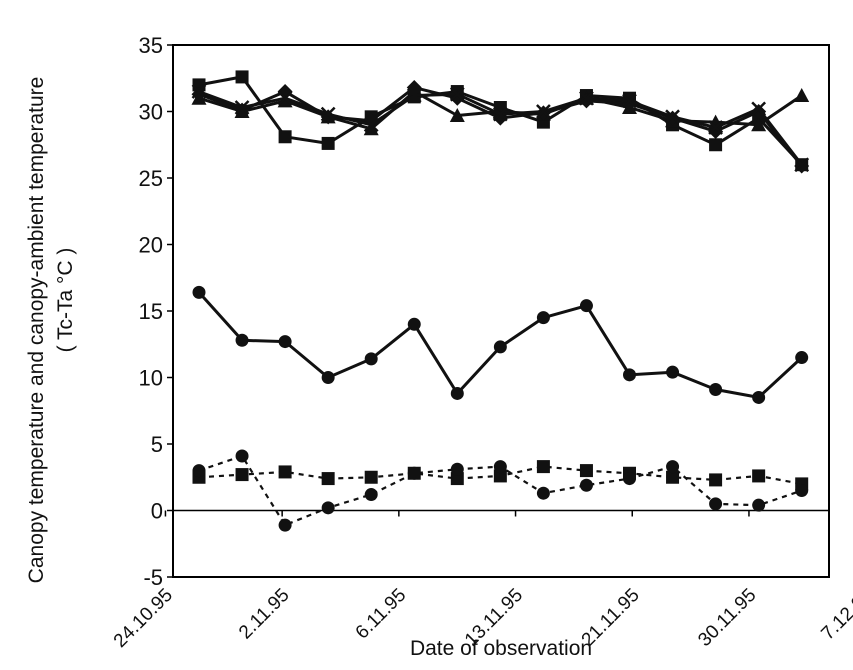  What do you see at coordinates (381, 614) in the screenshot?
I see `x-tick-label: 6.11.95` at bounding box center [381, 614].